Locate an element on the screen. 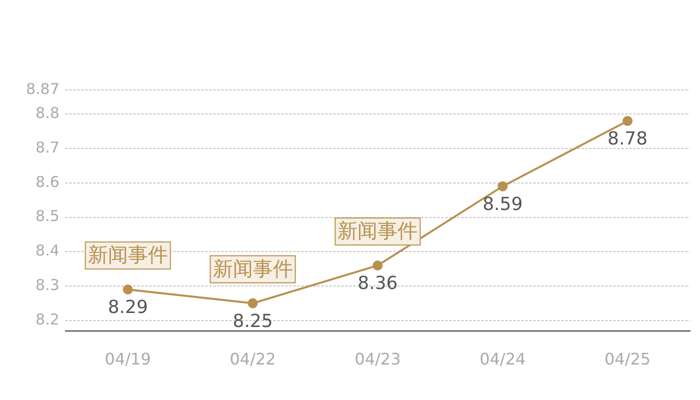 The height and width of the screenshot is (400, 700). data-label: 8.59 is located at coordinates (502, 204).